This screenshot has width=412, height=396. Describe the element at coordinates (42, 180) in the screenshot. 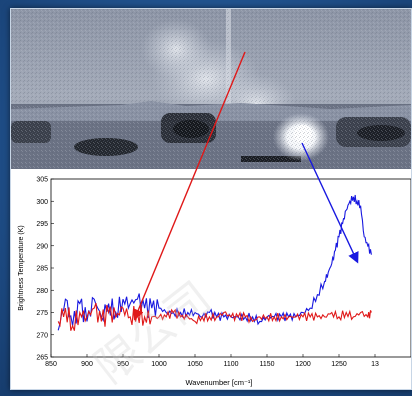

I see `y-tick-label: 305` at that location.